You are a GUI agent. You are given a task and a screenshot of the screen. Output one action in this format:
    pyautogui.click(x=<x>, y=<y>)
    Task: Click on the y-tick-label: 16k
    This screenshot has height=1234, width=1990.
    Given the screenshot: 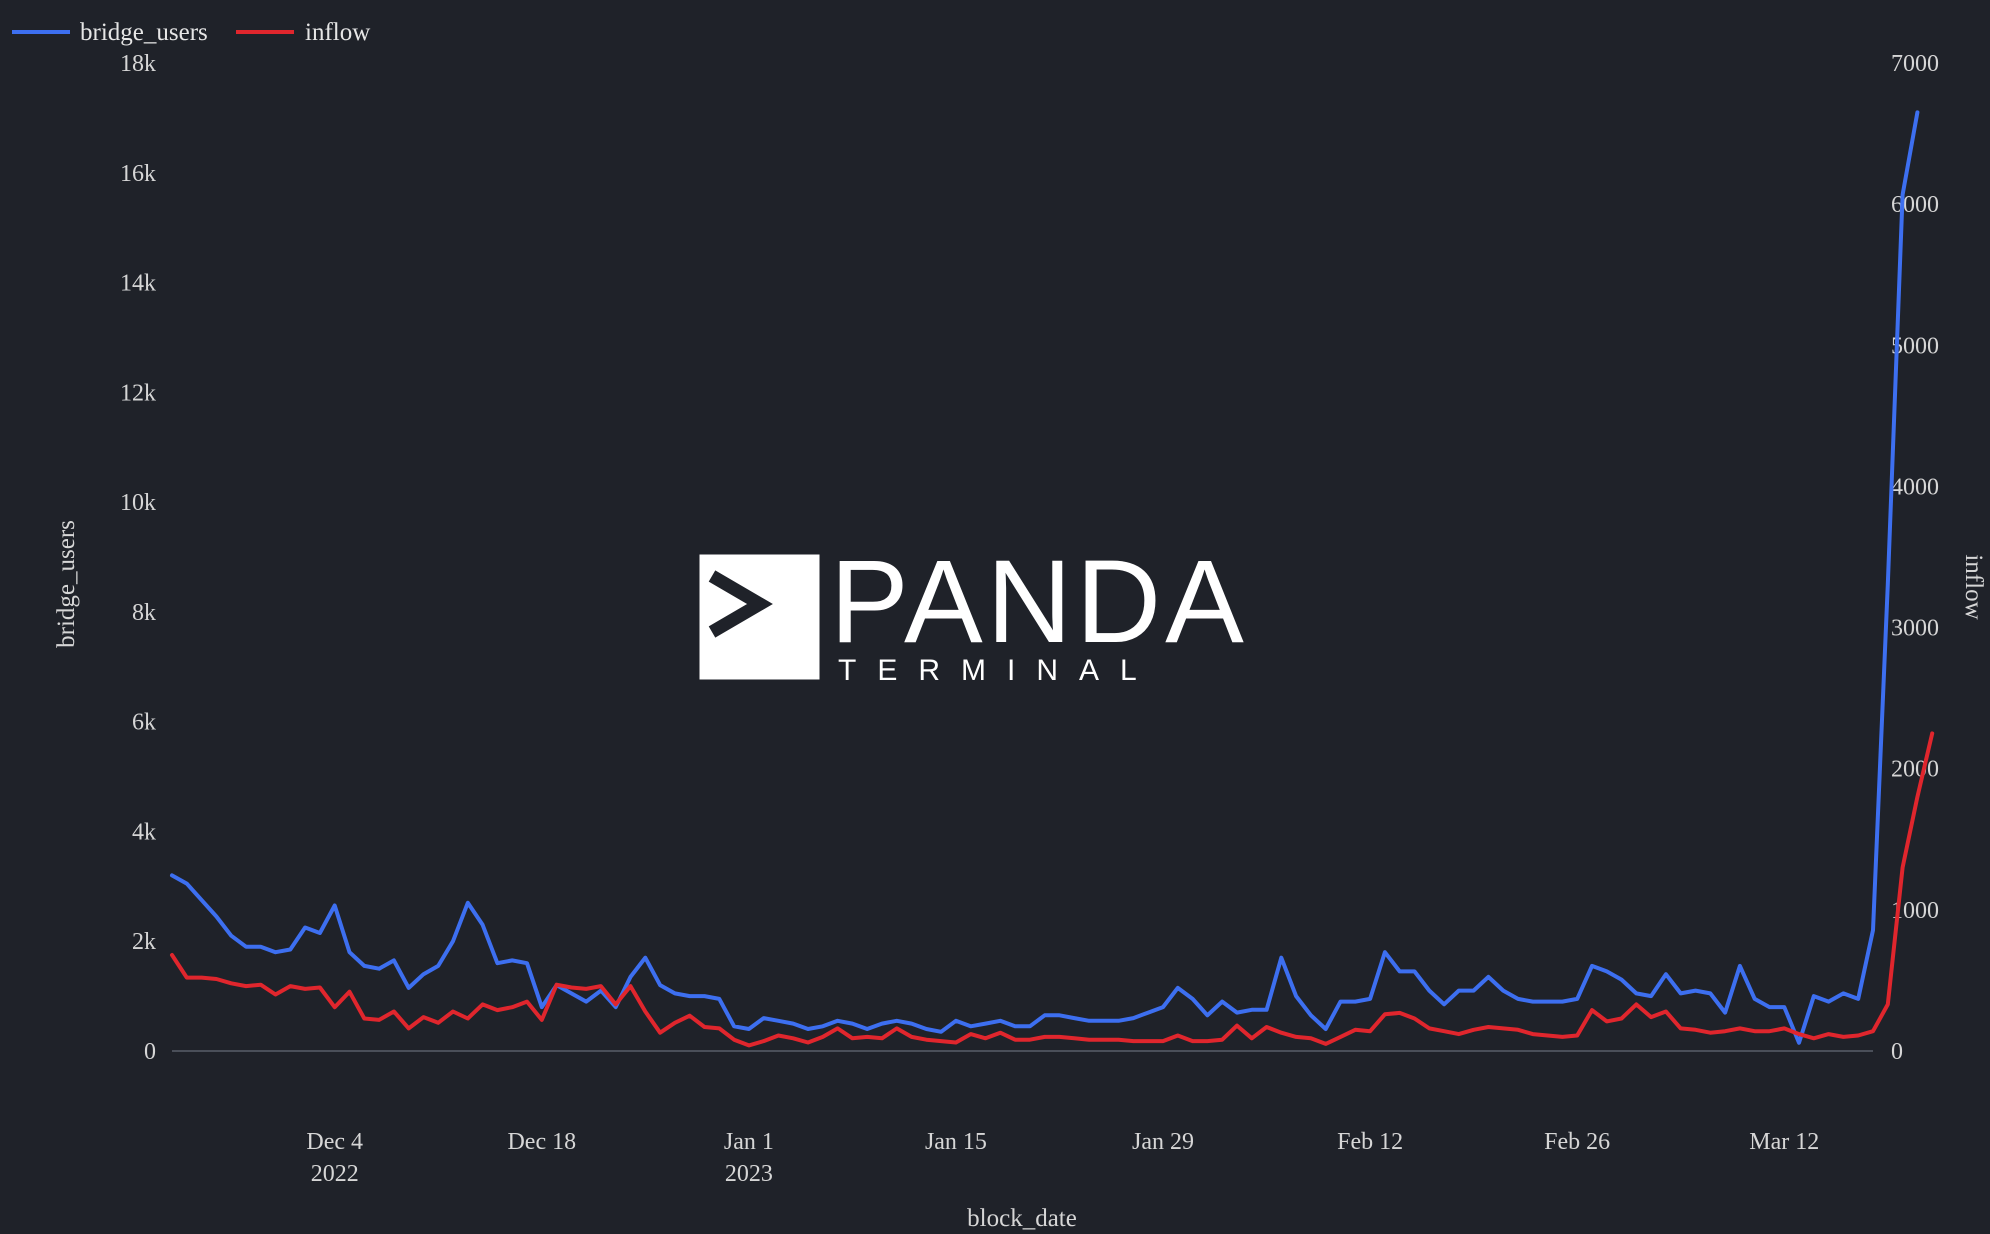 What is the action you would take?
    pyautogui.click(x=138, y=174)
    